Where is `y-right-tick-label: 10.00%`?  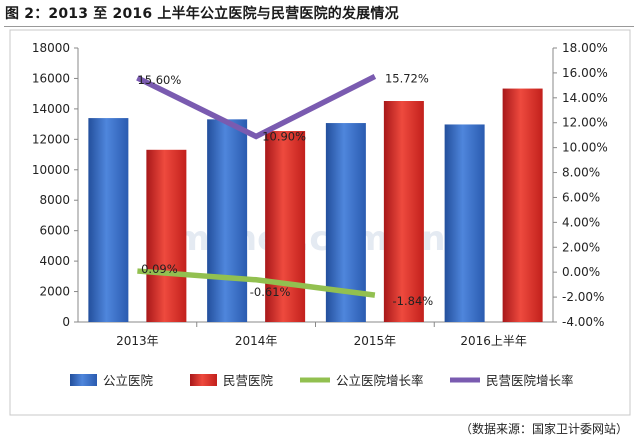 y-right-tick-label: 10.00% is located at coordinates (585, 148).